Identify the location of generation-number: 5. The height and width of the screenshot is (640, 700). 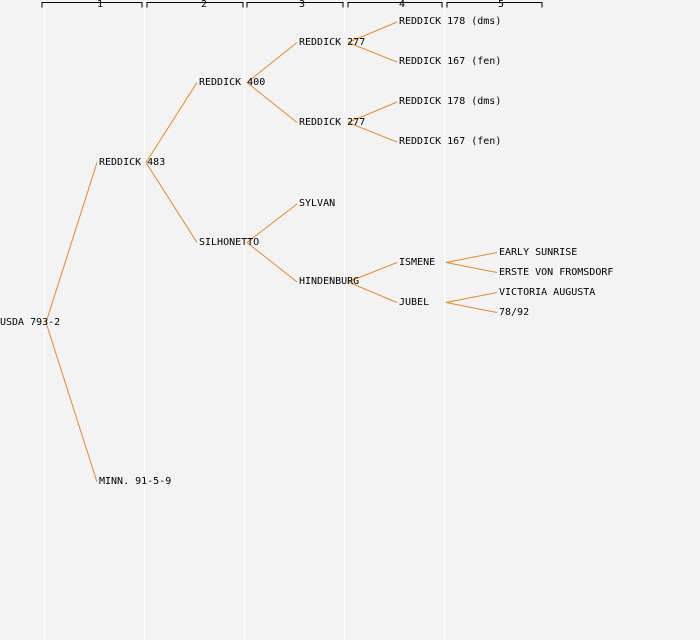
(501, 5).